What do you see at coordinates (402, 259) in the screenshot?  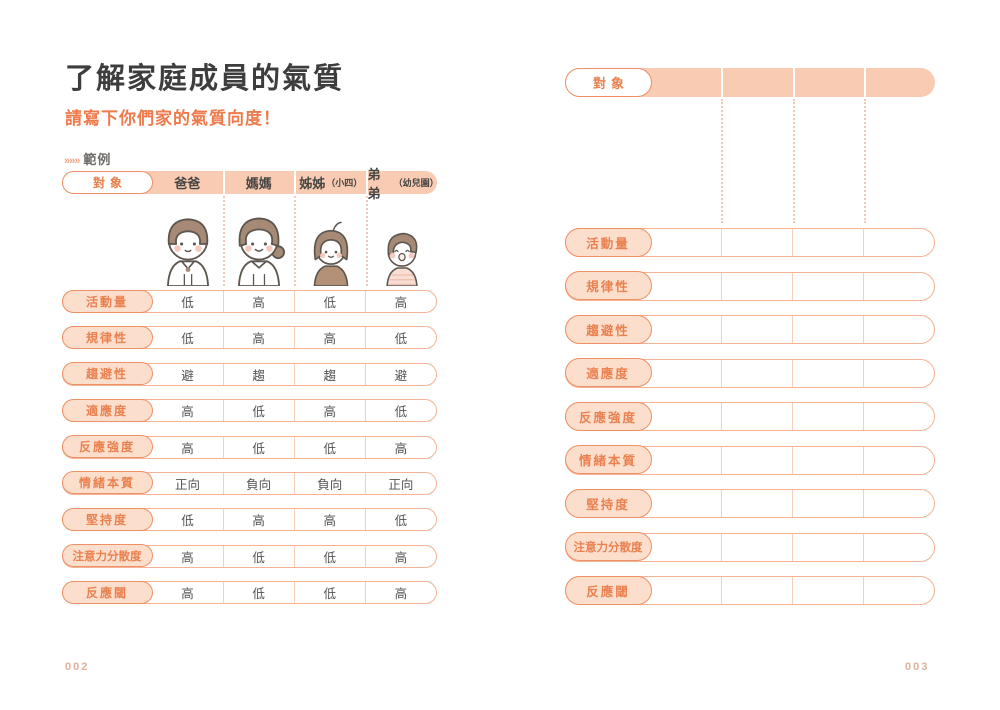 I see `brother-character-icon` at bounding box center [402, 259].